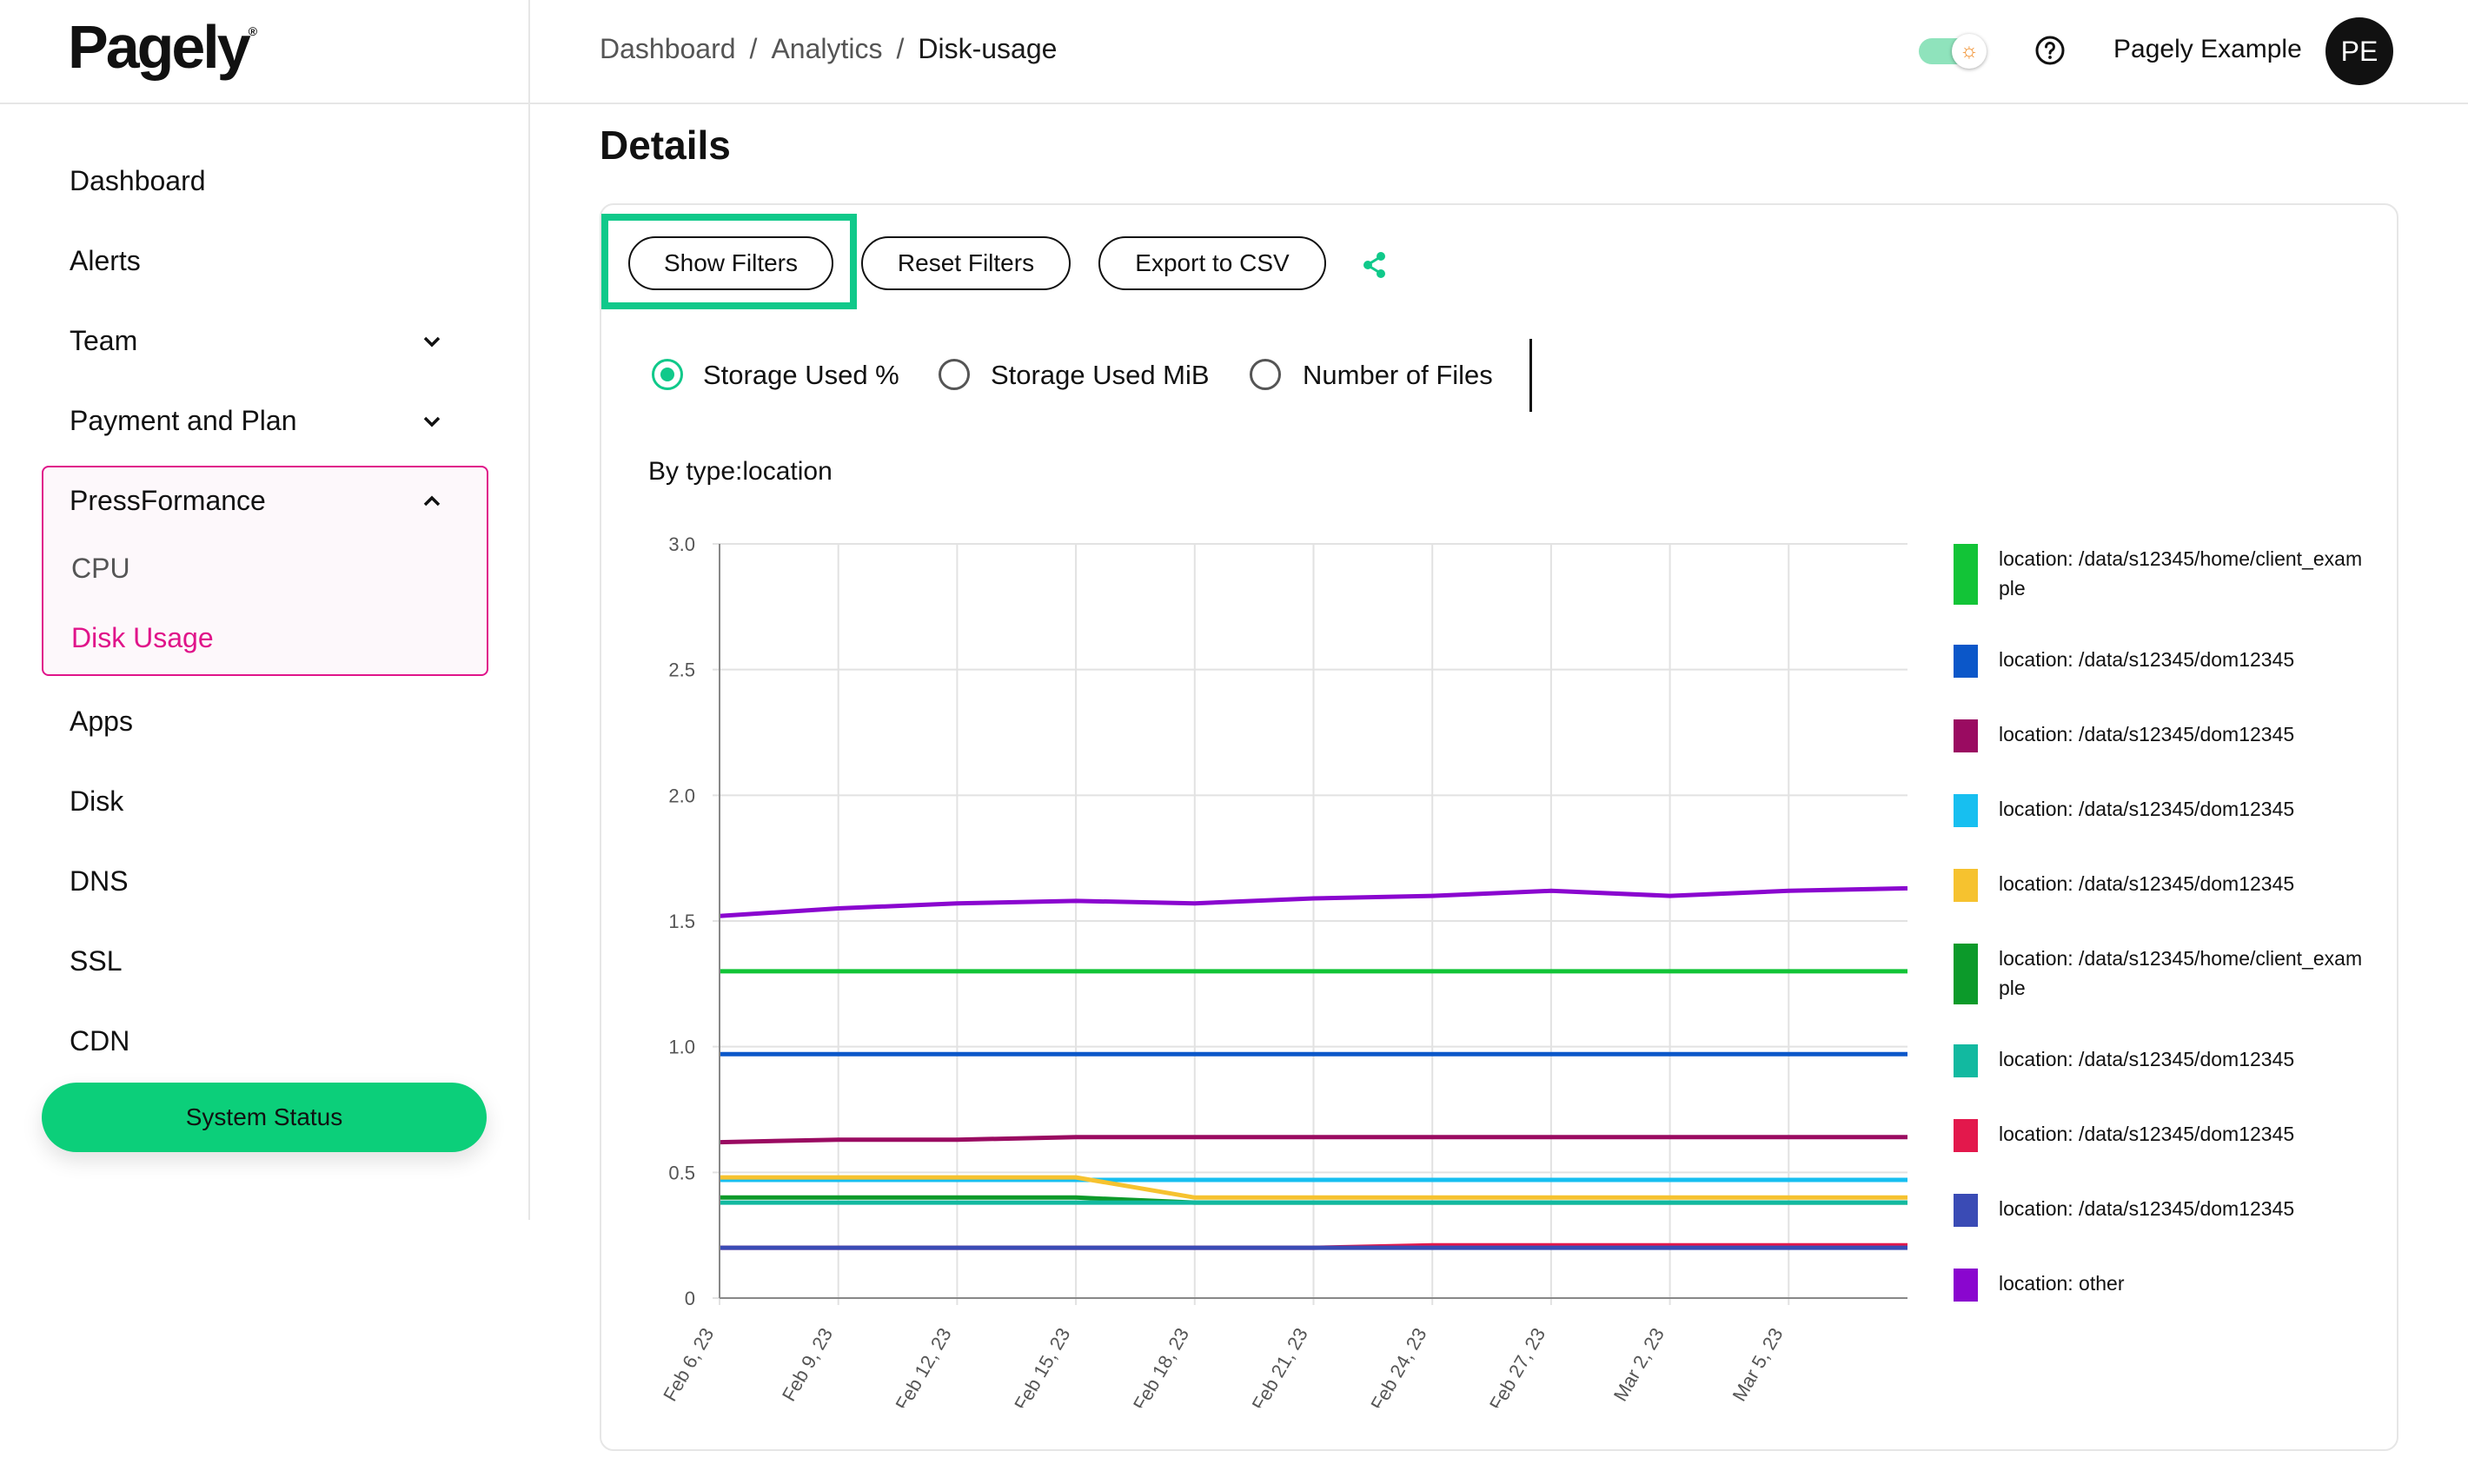  I want to click on radio-storage-used-mib, so click(954, 374).